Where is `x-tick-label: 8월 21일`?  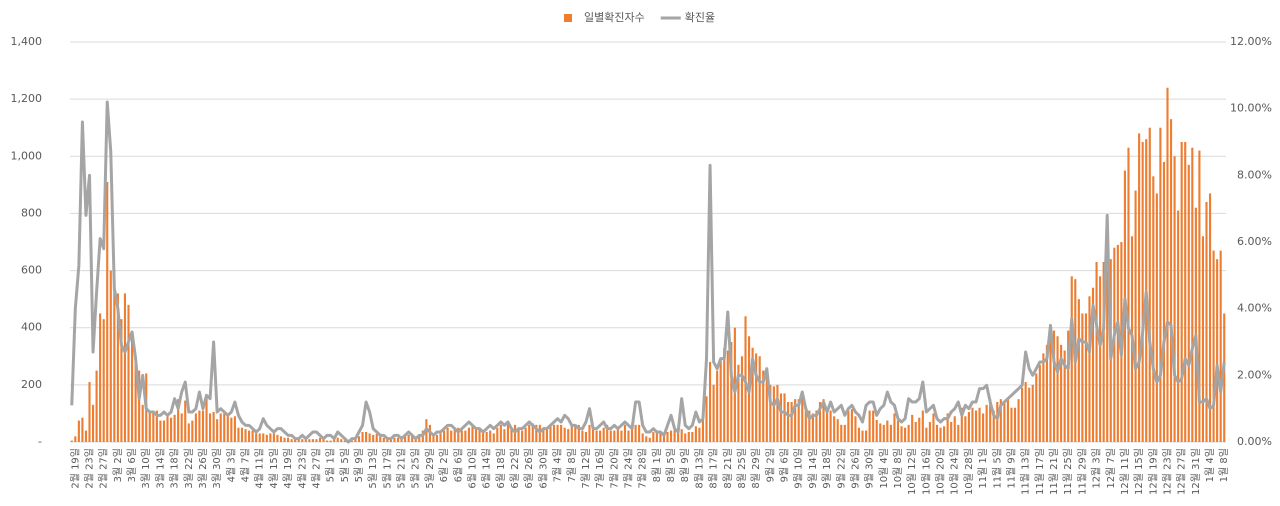 x-tick-label: 8월 21일 is located at coordinates (728, 468).